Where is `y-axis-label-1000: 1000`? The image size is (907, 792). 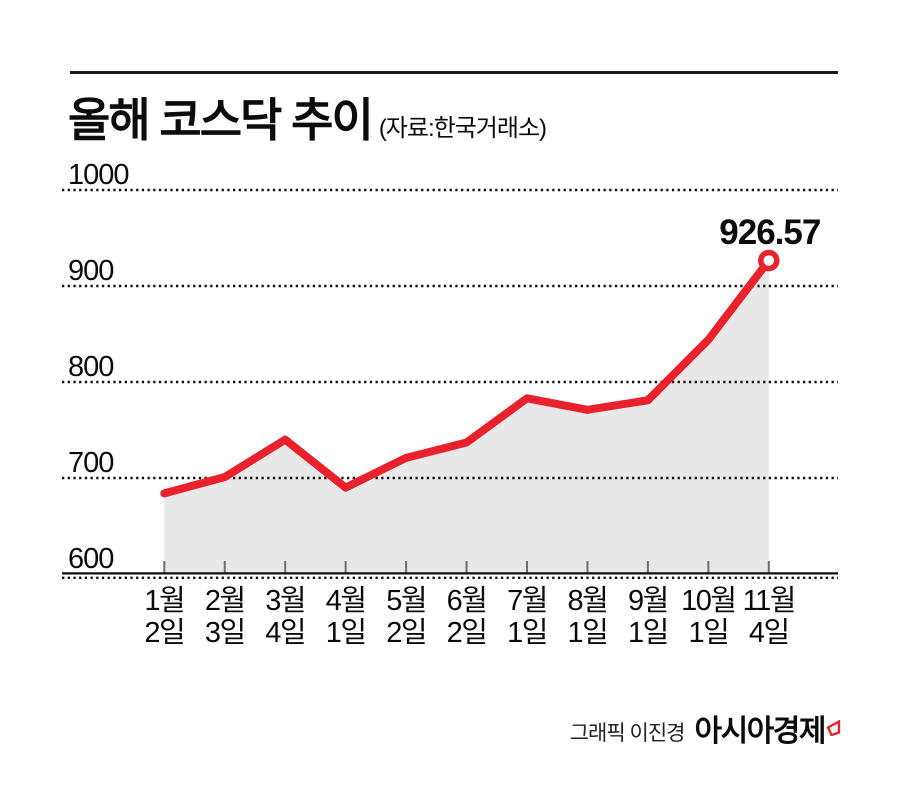
y-axis-label-1000: 1000 is located at coordinates (98, 175).